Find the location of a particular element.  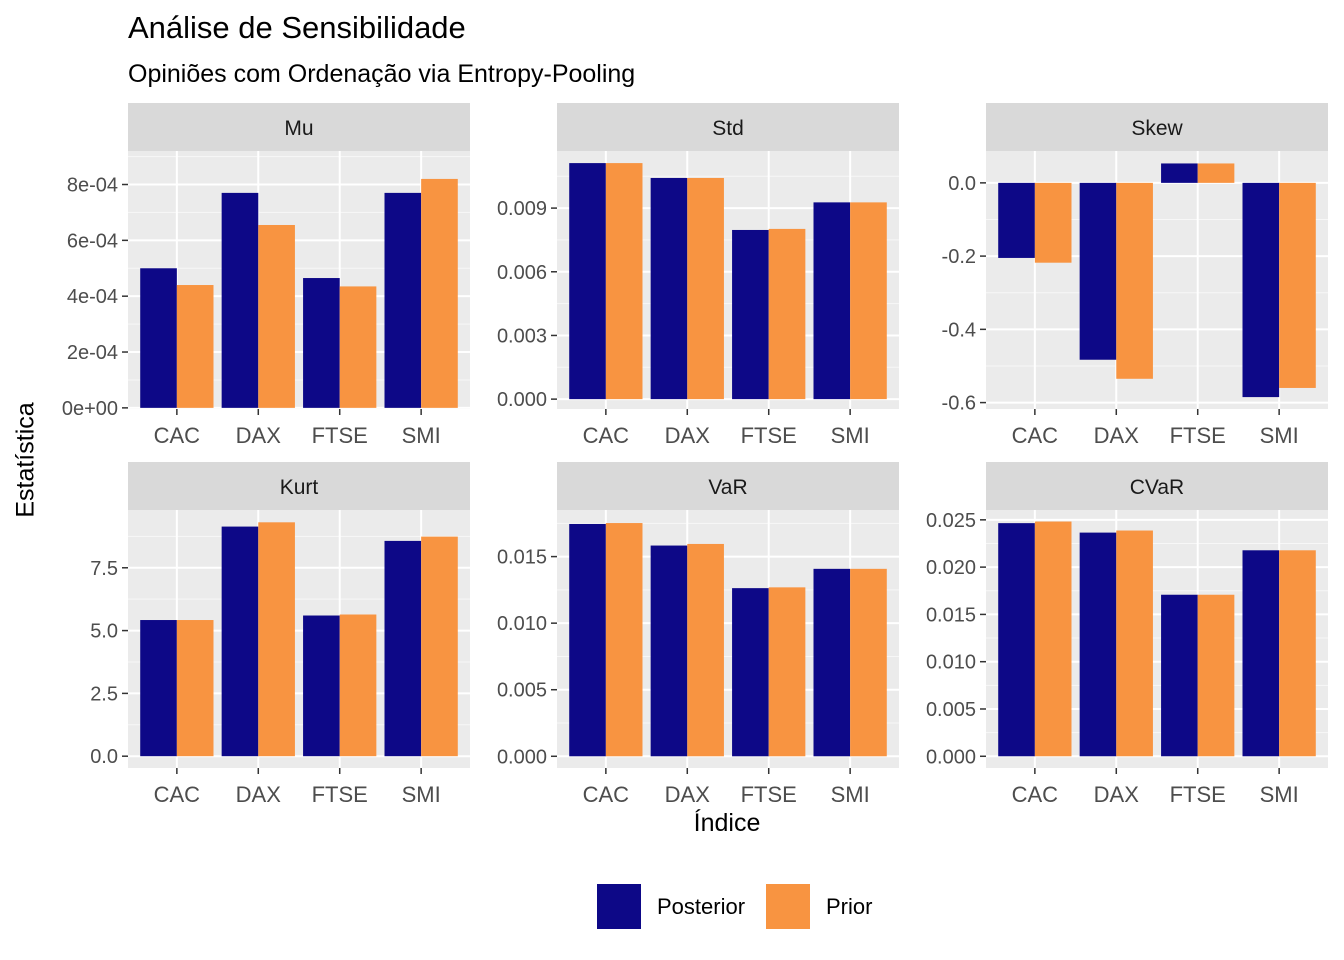

y-tick-label: 0.009 is located at coordinates (522, 209).